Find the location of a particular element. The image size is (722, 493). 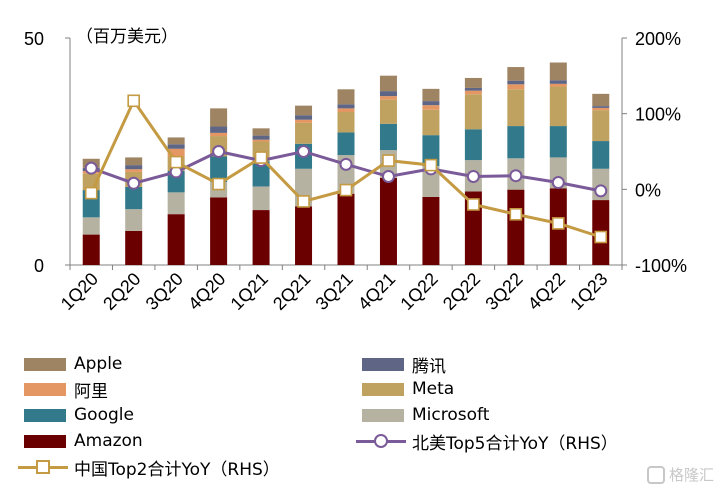

legend-label-meta: Meta is located at coordinates (433, 389).